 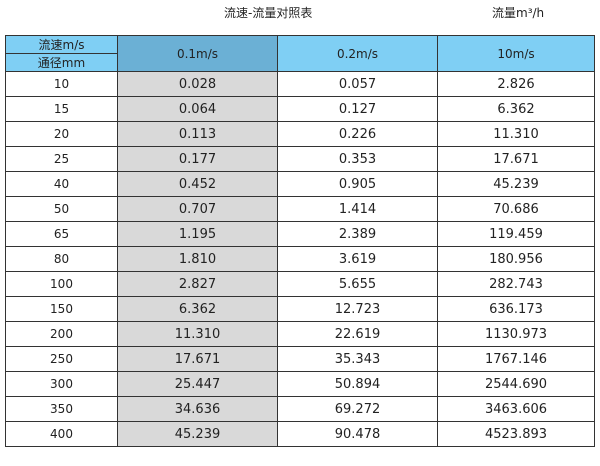 I want to click on flow-cell: 1130.973, so click(x=516, y=334).